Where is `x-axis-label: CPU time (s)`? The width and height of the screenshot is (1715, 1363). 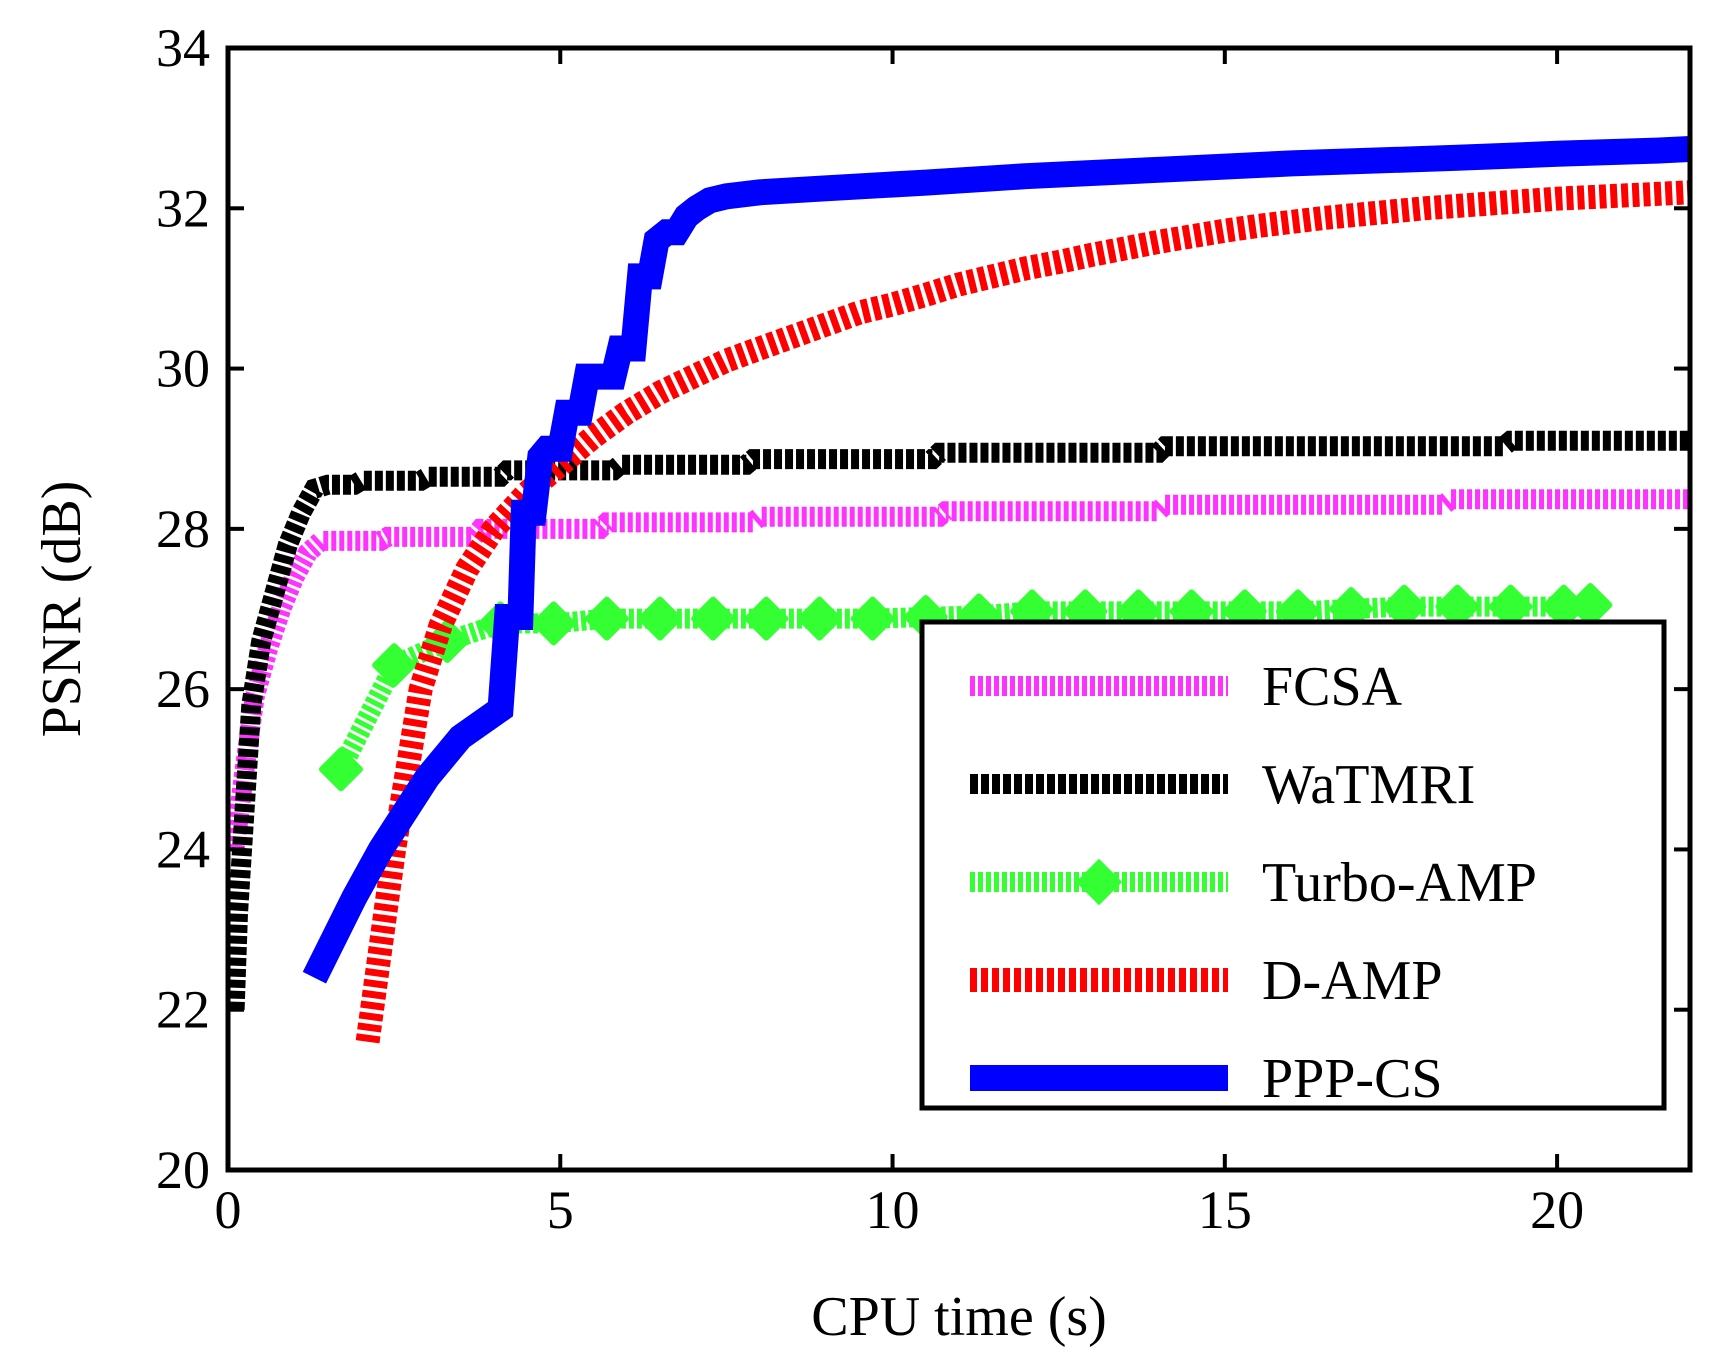 x-axis-label: CPU time (s) is located at coordinates (959, 1317).